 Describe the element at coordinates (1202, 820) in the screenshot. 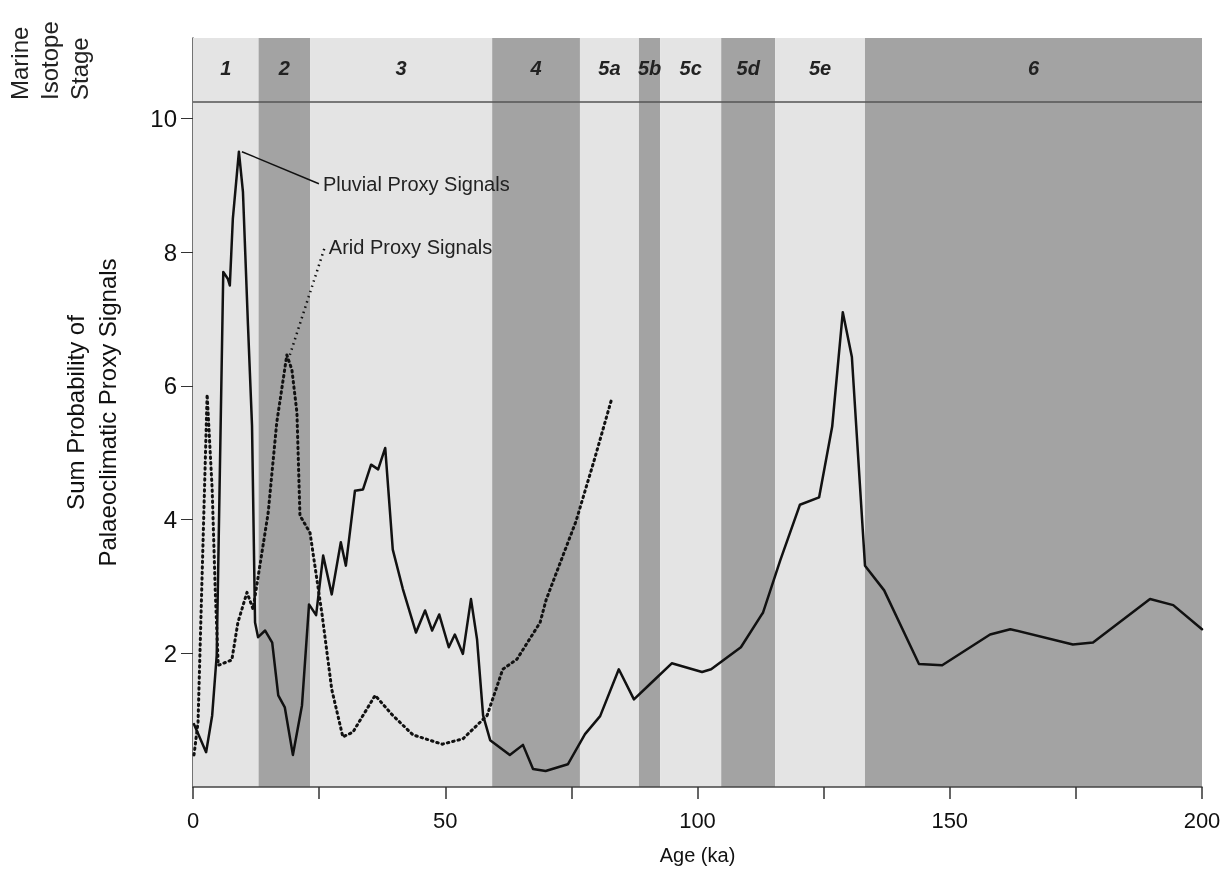

I see `x-tick-label: 200` at that location.